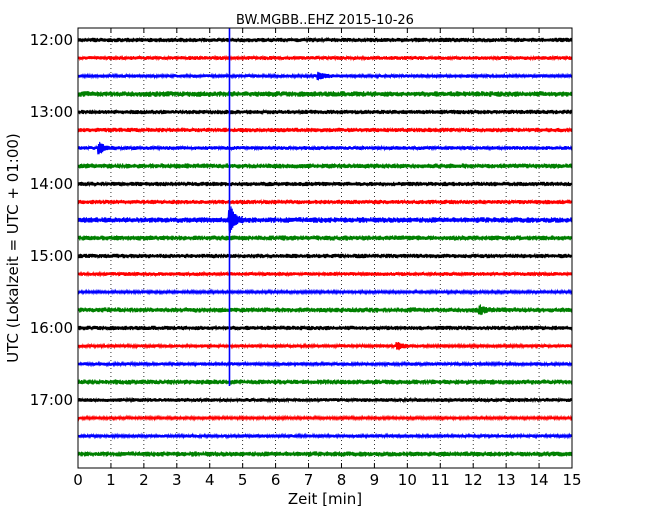 The width and height of the screenshot is (650, 520). What do you see at coordinates (243, 480) in the screenshot?
I see `x-tick-label: 5` at bounding box center [243, 480].